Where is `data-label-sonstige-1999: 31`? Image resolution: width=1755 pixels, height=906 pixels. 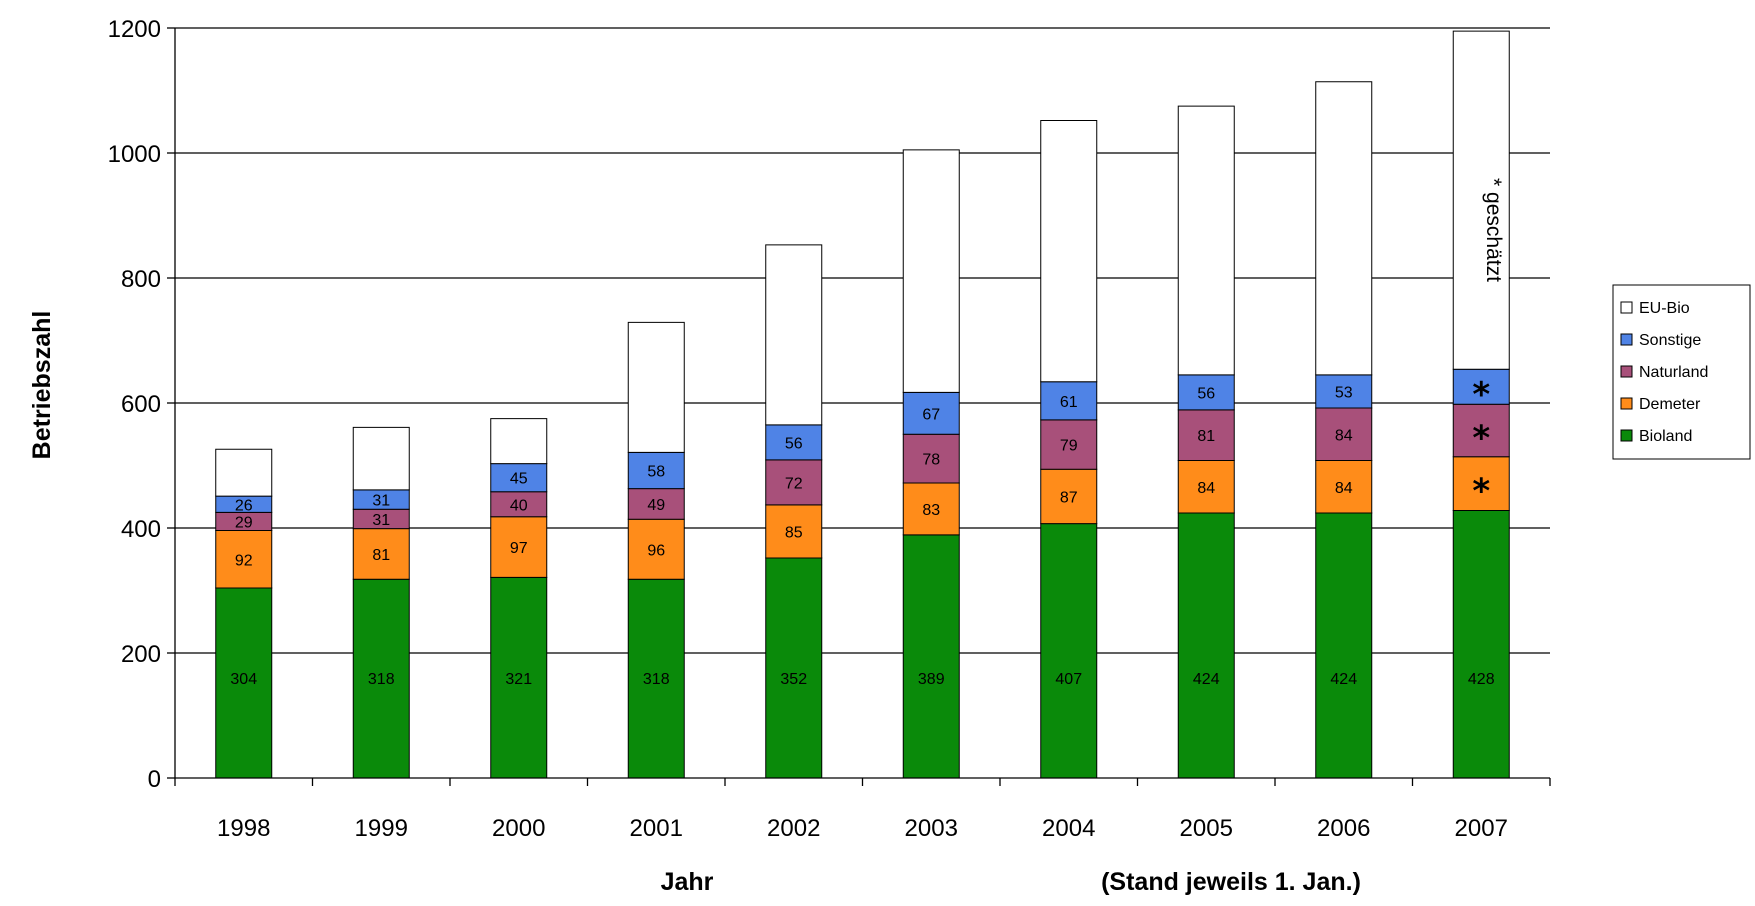 data-label-sonstige-1999: 31 is located at coordinates (381, 501).